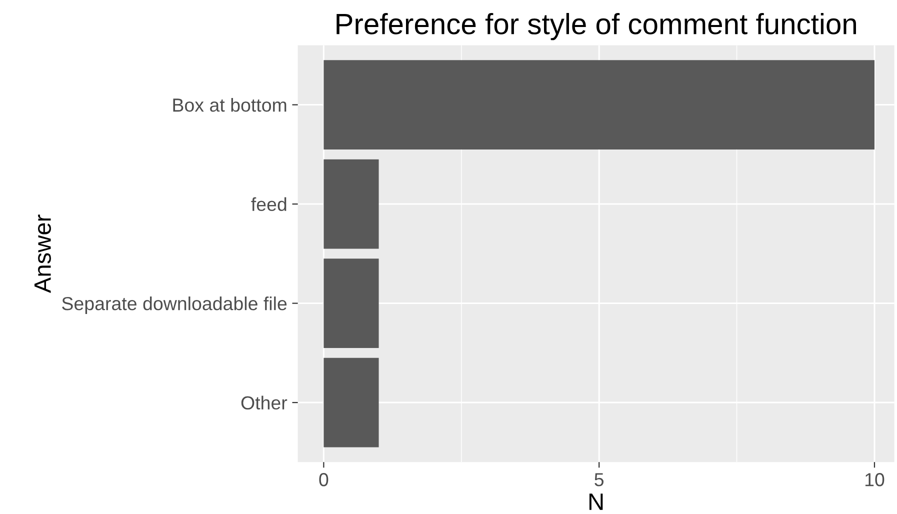 Image resolution: width=897 pixels, height=514 pixels. Describe the element at coordinates (42, 253) in the screenshot. I see `y-axis-title: Answer` at that location.